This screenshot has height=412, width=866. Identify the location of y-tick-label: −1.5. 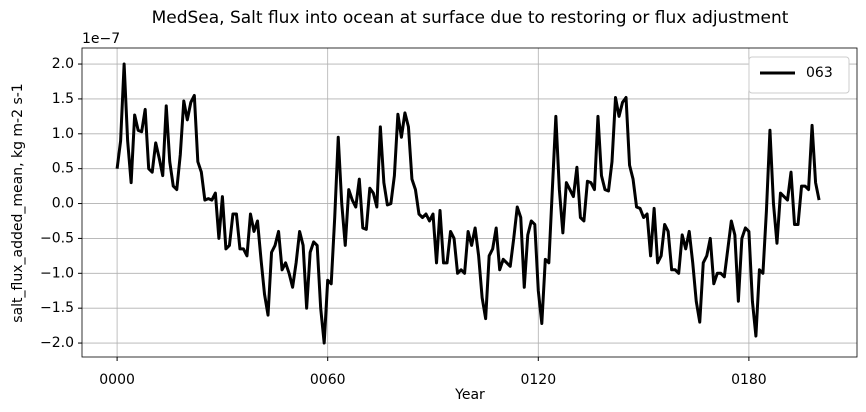
(57, 308).